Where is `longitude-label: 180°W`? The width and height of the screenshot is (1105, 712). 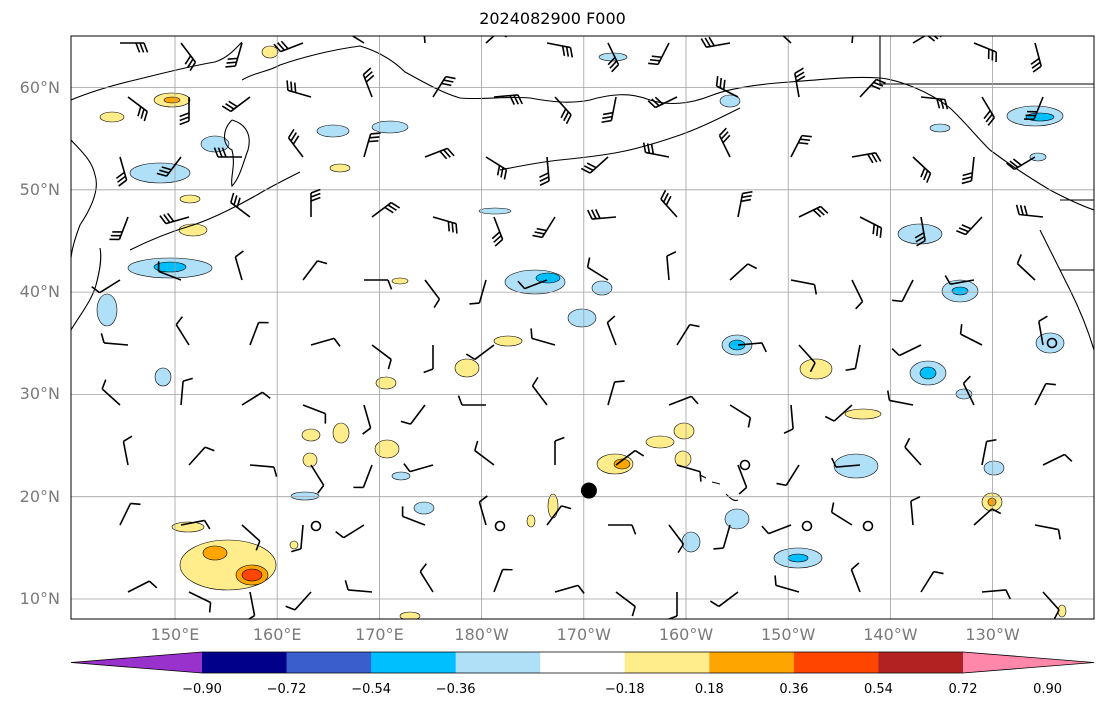
longitude-label: 180°W is located at coordinates (481, 634).